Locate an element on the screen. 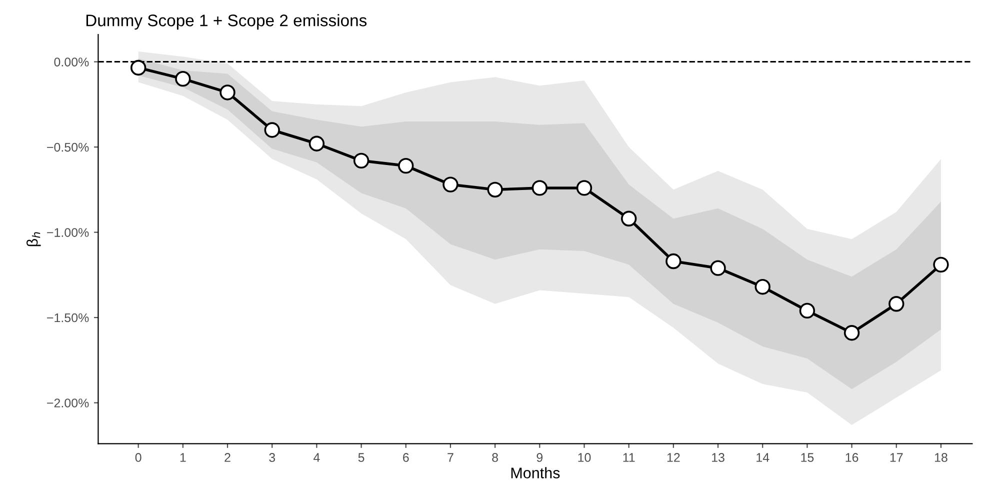 This screenshot has width=982, height=493. x-tick-label: 4 is located at coordinates (317, 457).